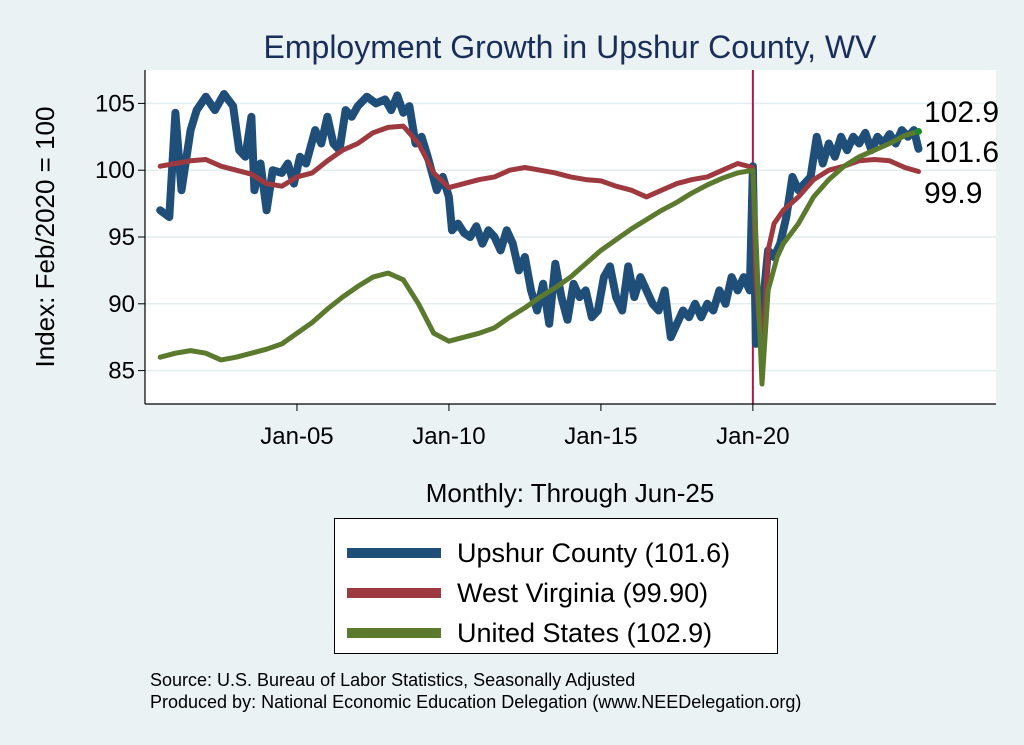 This screenshot has height=745, width=1024. Describe the element at coordinates (570, 493) in the screenshot. I see `x-axis-label: Monthly: Through Jun-25` at that location.